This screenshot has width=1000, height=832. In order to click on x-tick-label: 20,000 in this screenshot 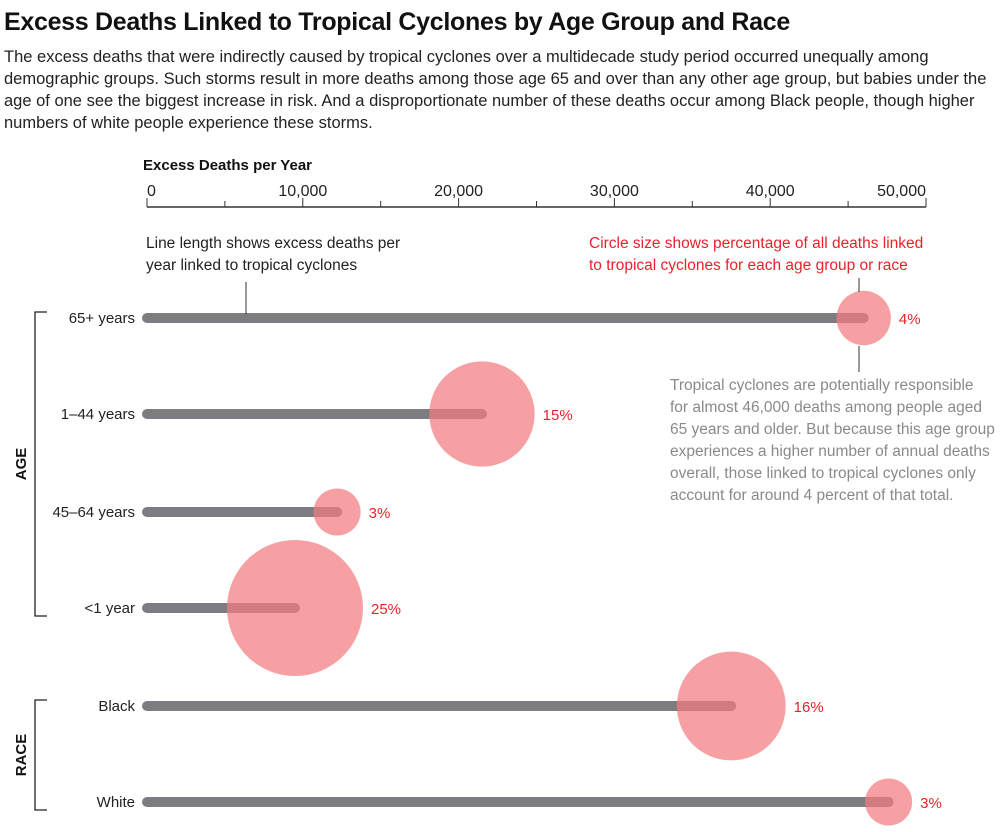, I will do `click(458, 191)`.